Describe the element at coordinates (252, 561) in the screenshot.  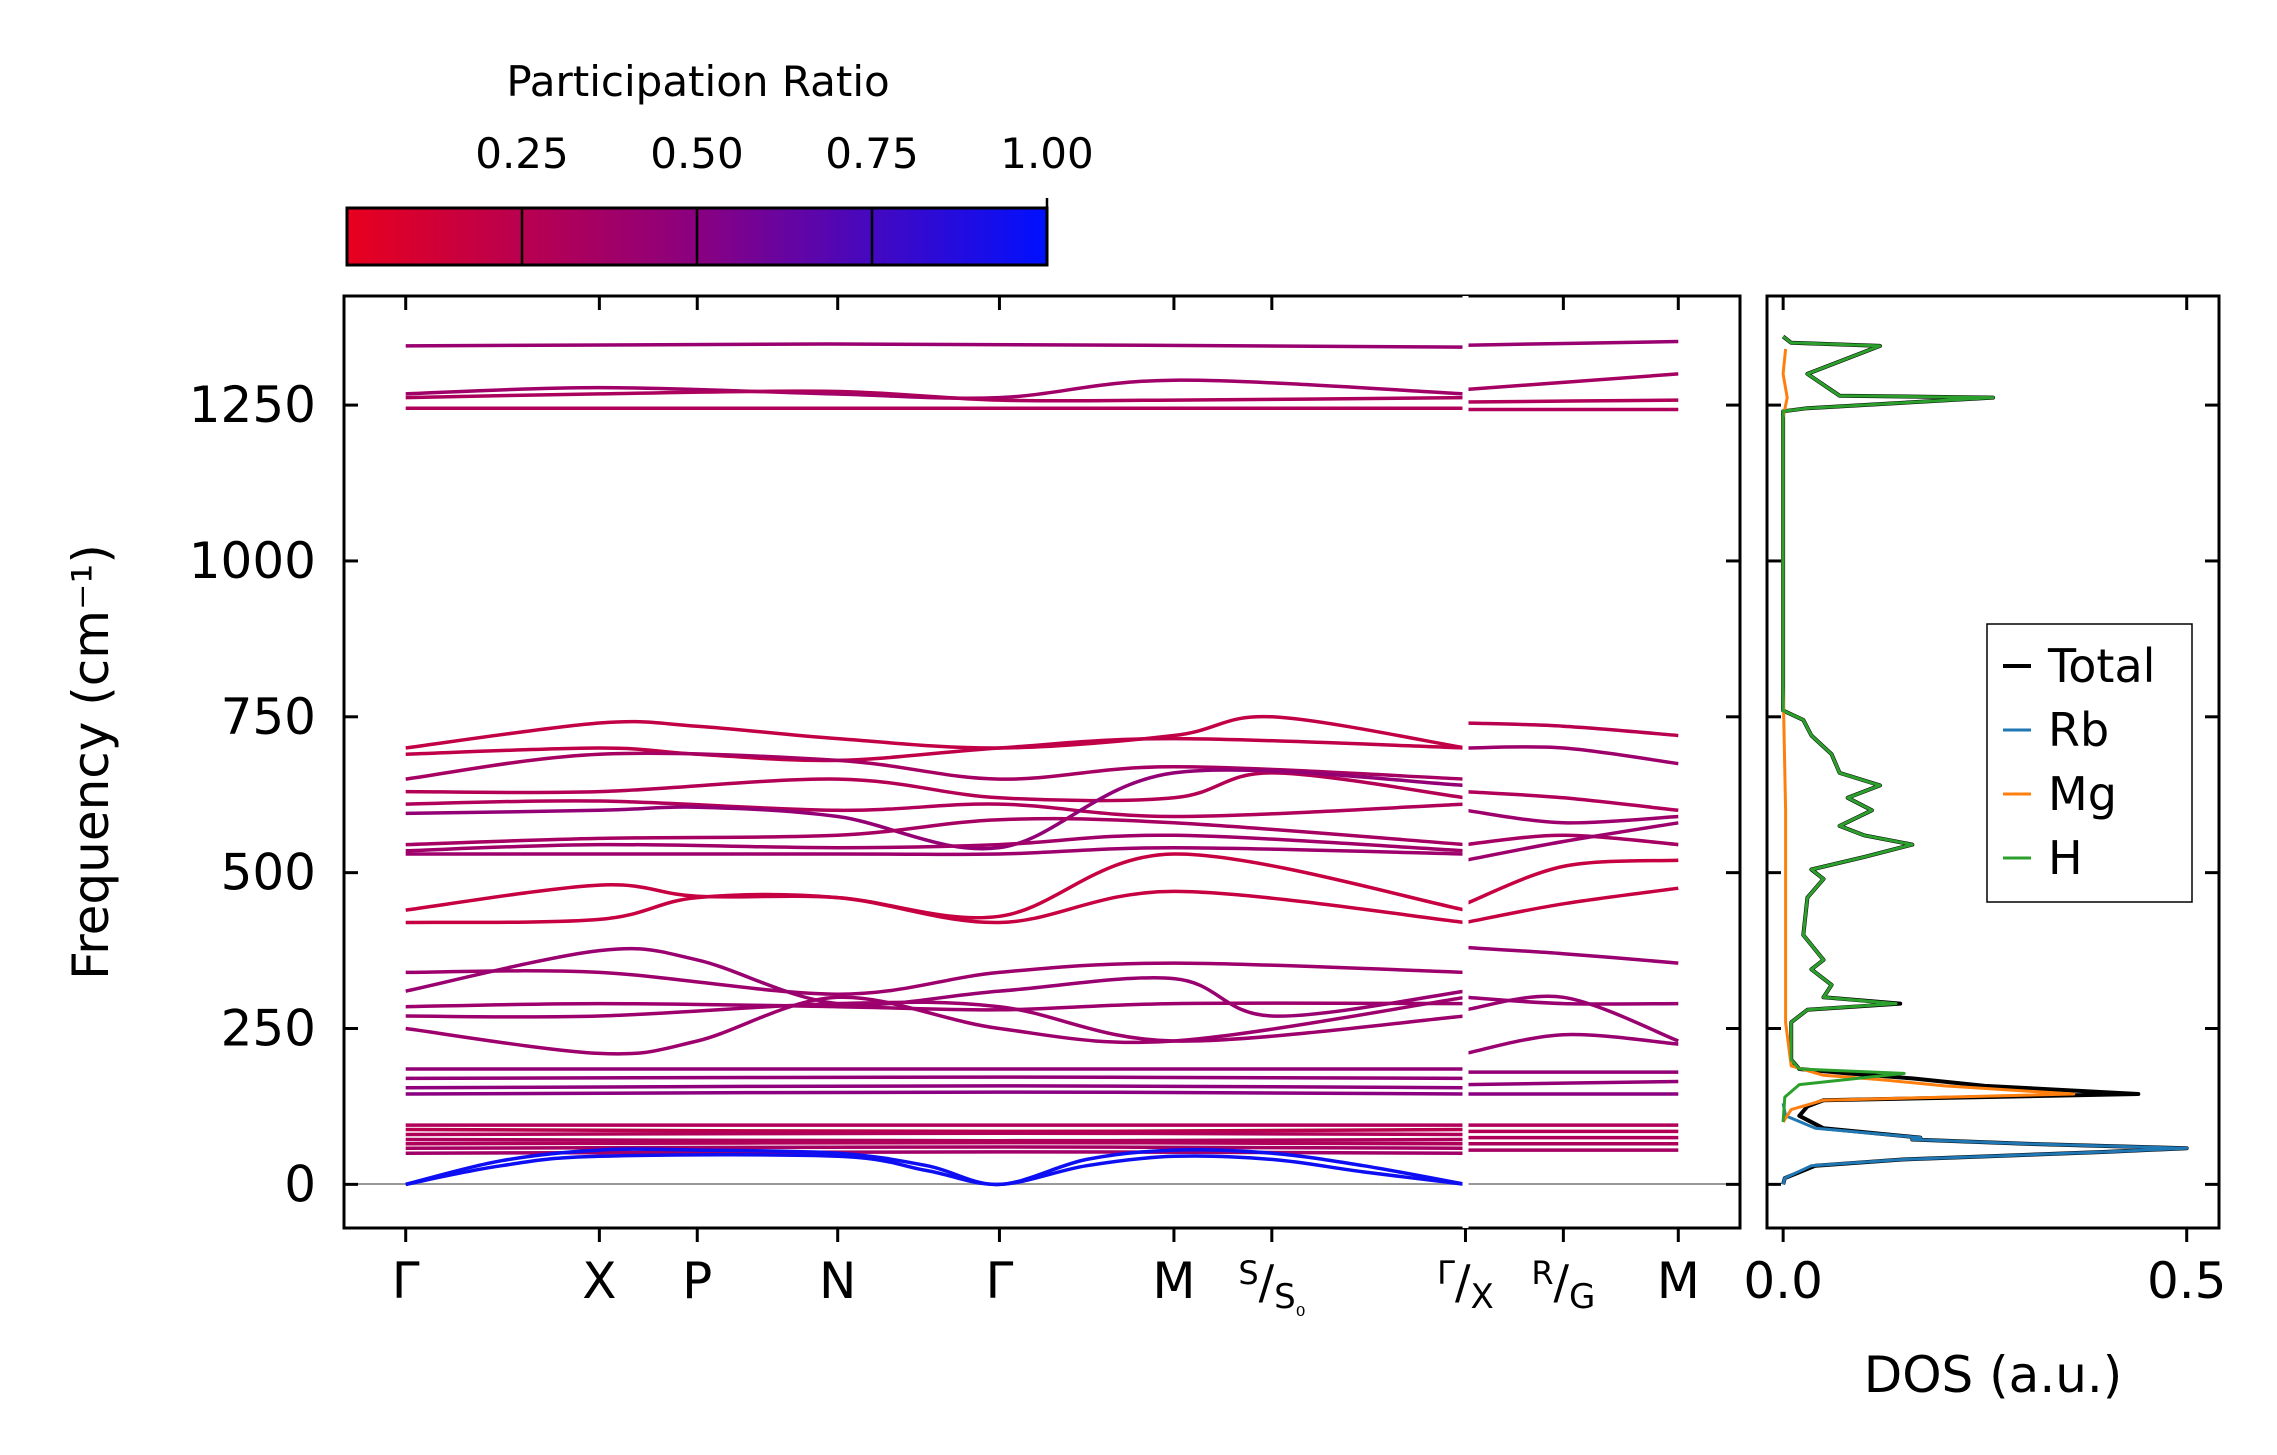
I see `y-tick-label: 1000` at that location.